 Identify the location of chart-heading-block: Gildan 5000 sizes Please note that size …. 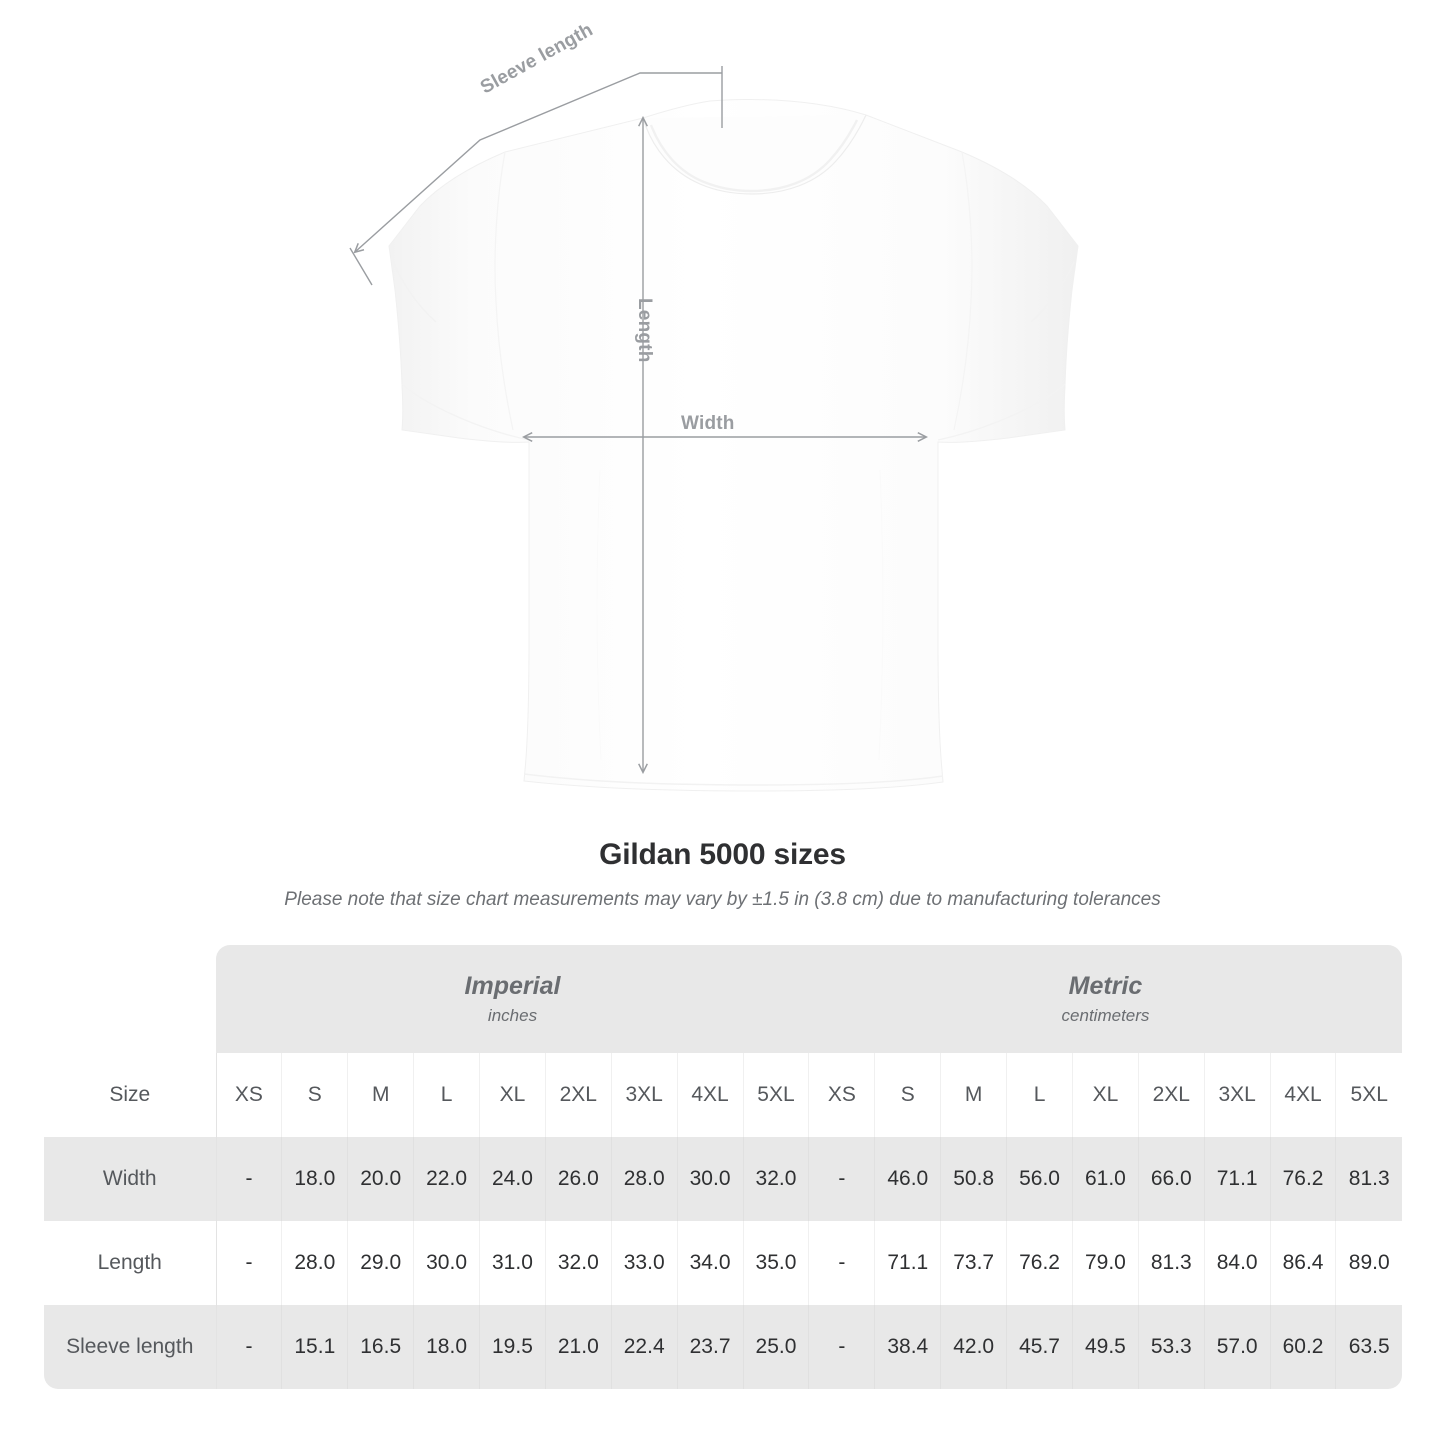
(722, 874).